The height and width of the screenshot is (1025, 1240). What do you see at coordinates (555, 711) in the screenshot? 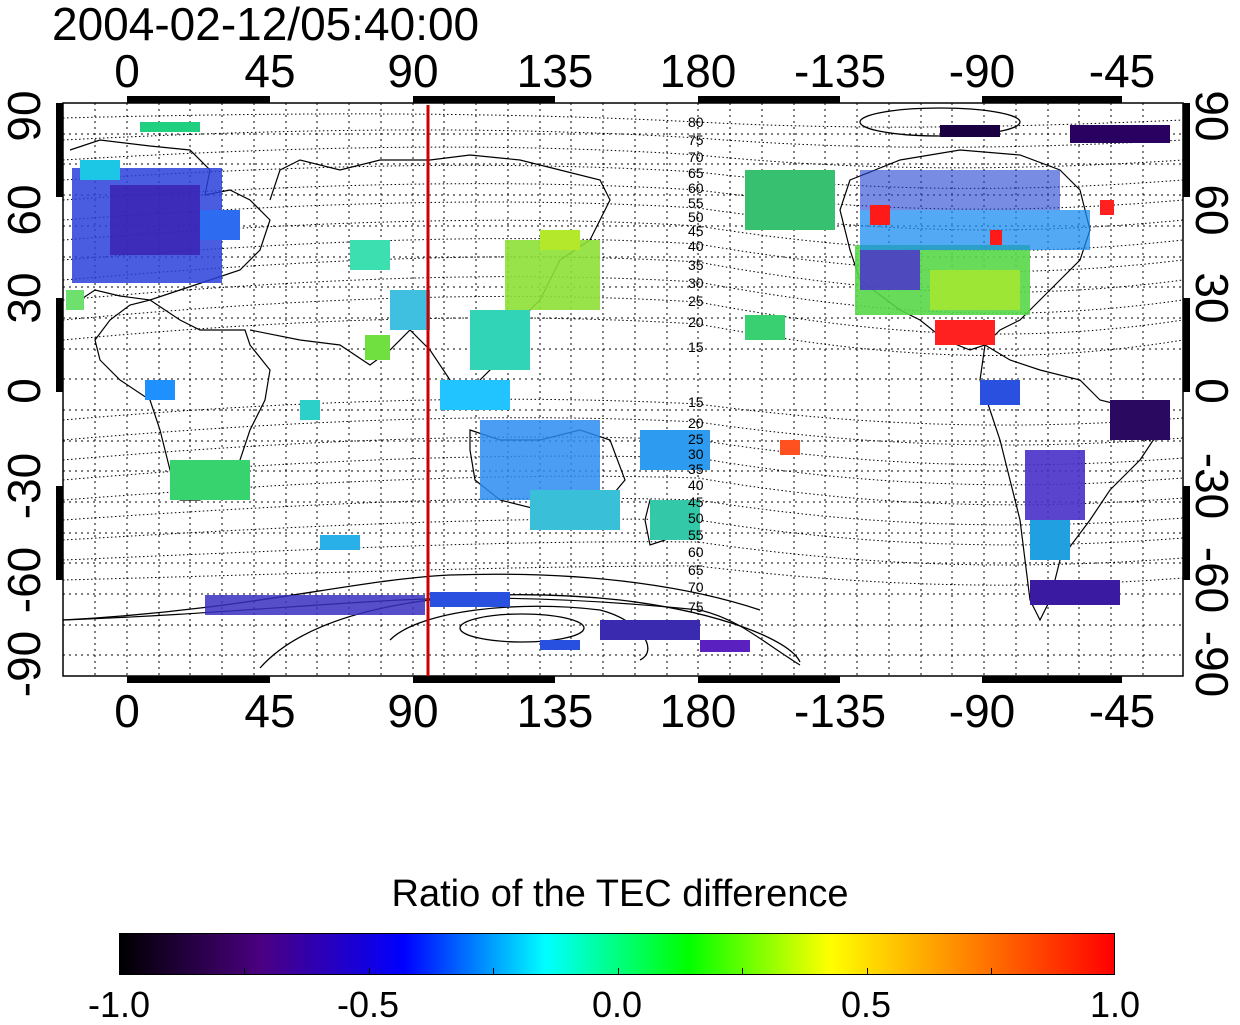
I see `bottom-lon-tick: 135` at bounding box center [555, 711].